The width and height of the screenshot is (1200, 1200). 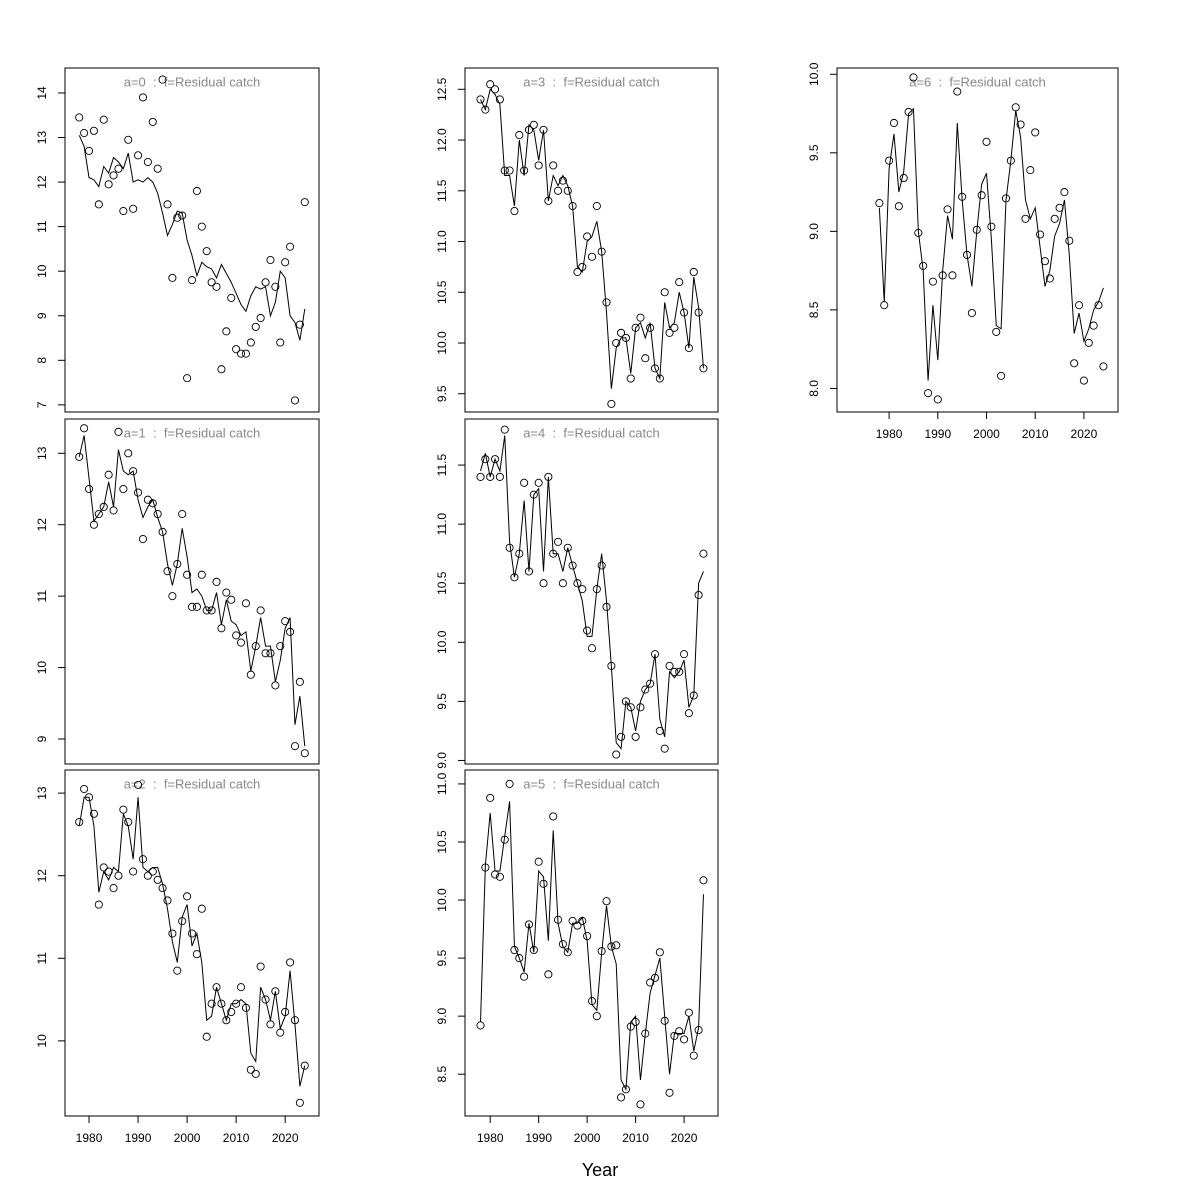 I want to click on x-tick-label: 1980, so click(x=89, y=1138).